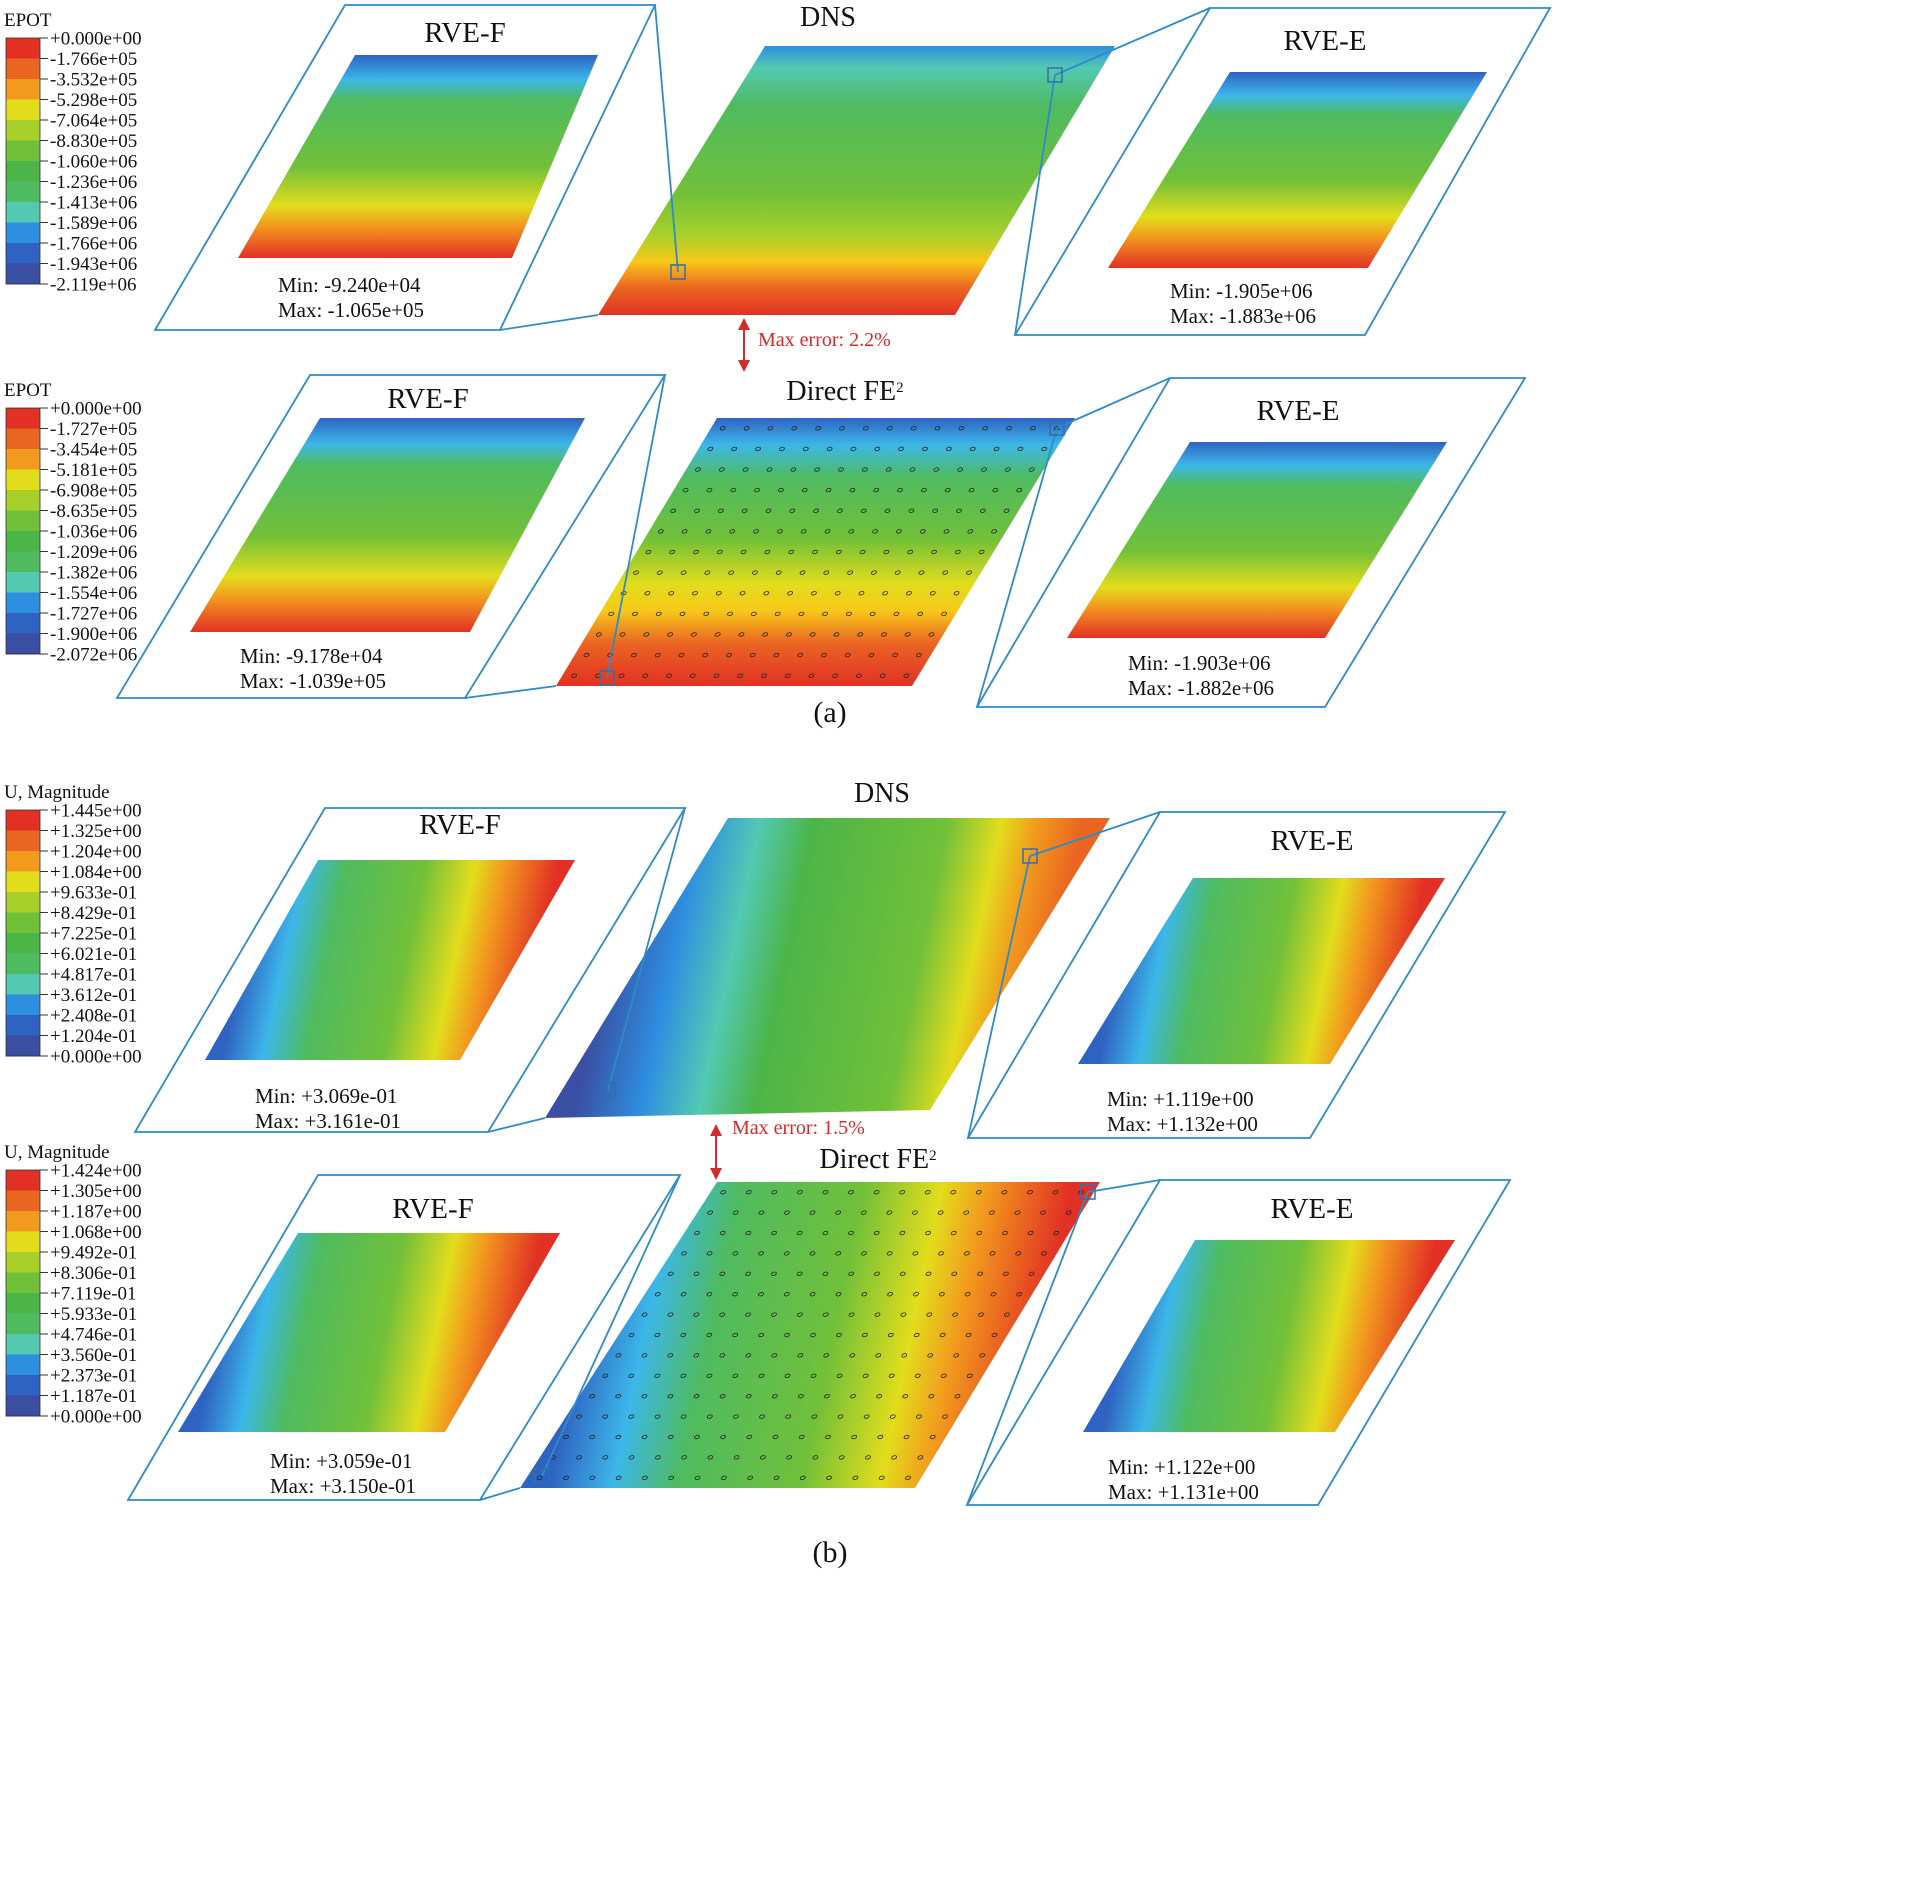 Image resolution: width=1906 pixels, height=1886 pixels. I want to click on legend-tick-label: +3.612e-01, so click(93, 995).